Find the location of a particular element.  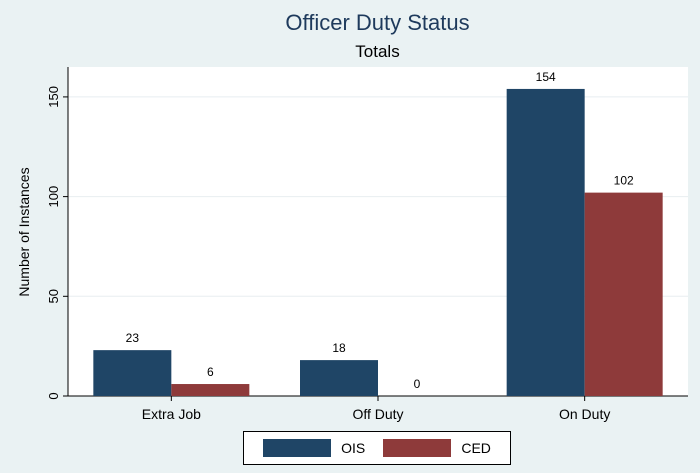

y-tick-label: 100 is located at coordinates (53, 197).